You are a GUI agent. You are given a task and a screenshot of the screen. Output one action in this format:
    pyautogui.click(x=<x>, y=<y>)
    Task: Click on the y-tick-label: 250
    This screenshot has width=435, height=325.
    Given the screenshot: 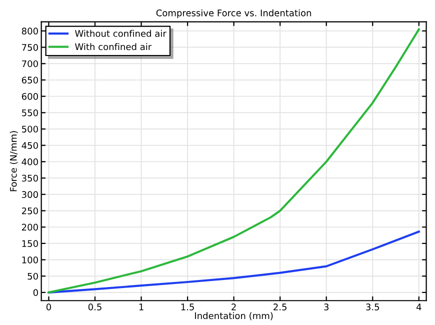 What is the action you would take?
    pyautogui.click(x=30, y=210)
    